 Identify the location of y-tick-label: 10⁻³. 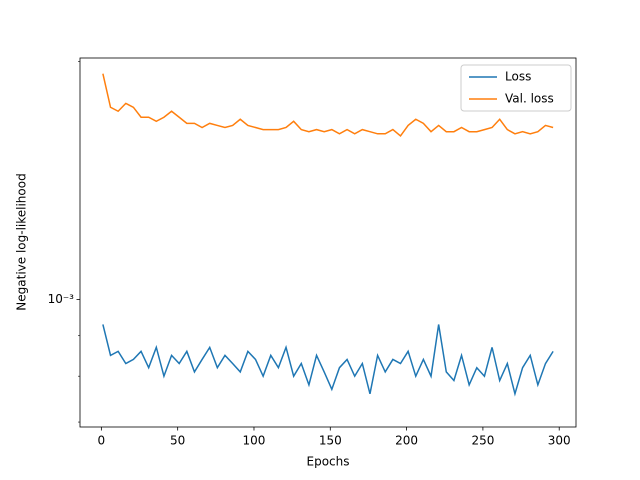
(61, 299).